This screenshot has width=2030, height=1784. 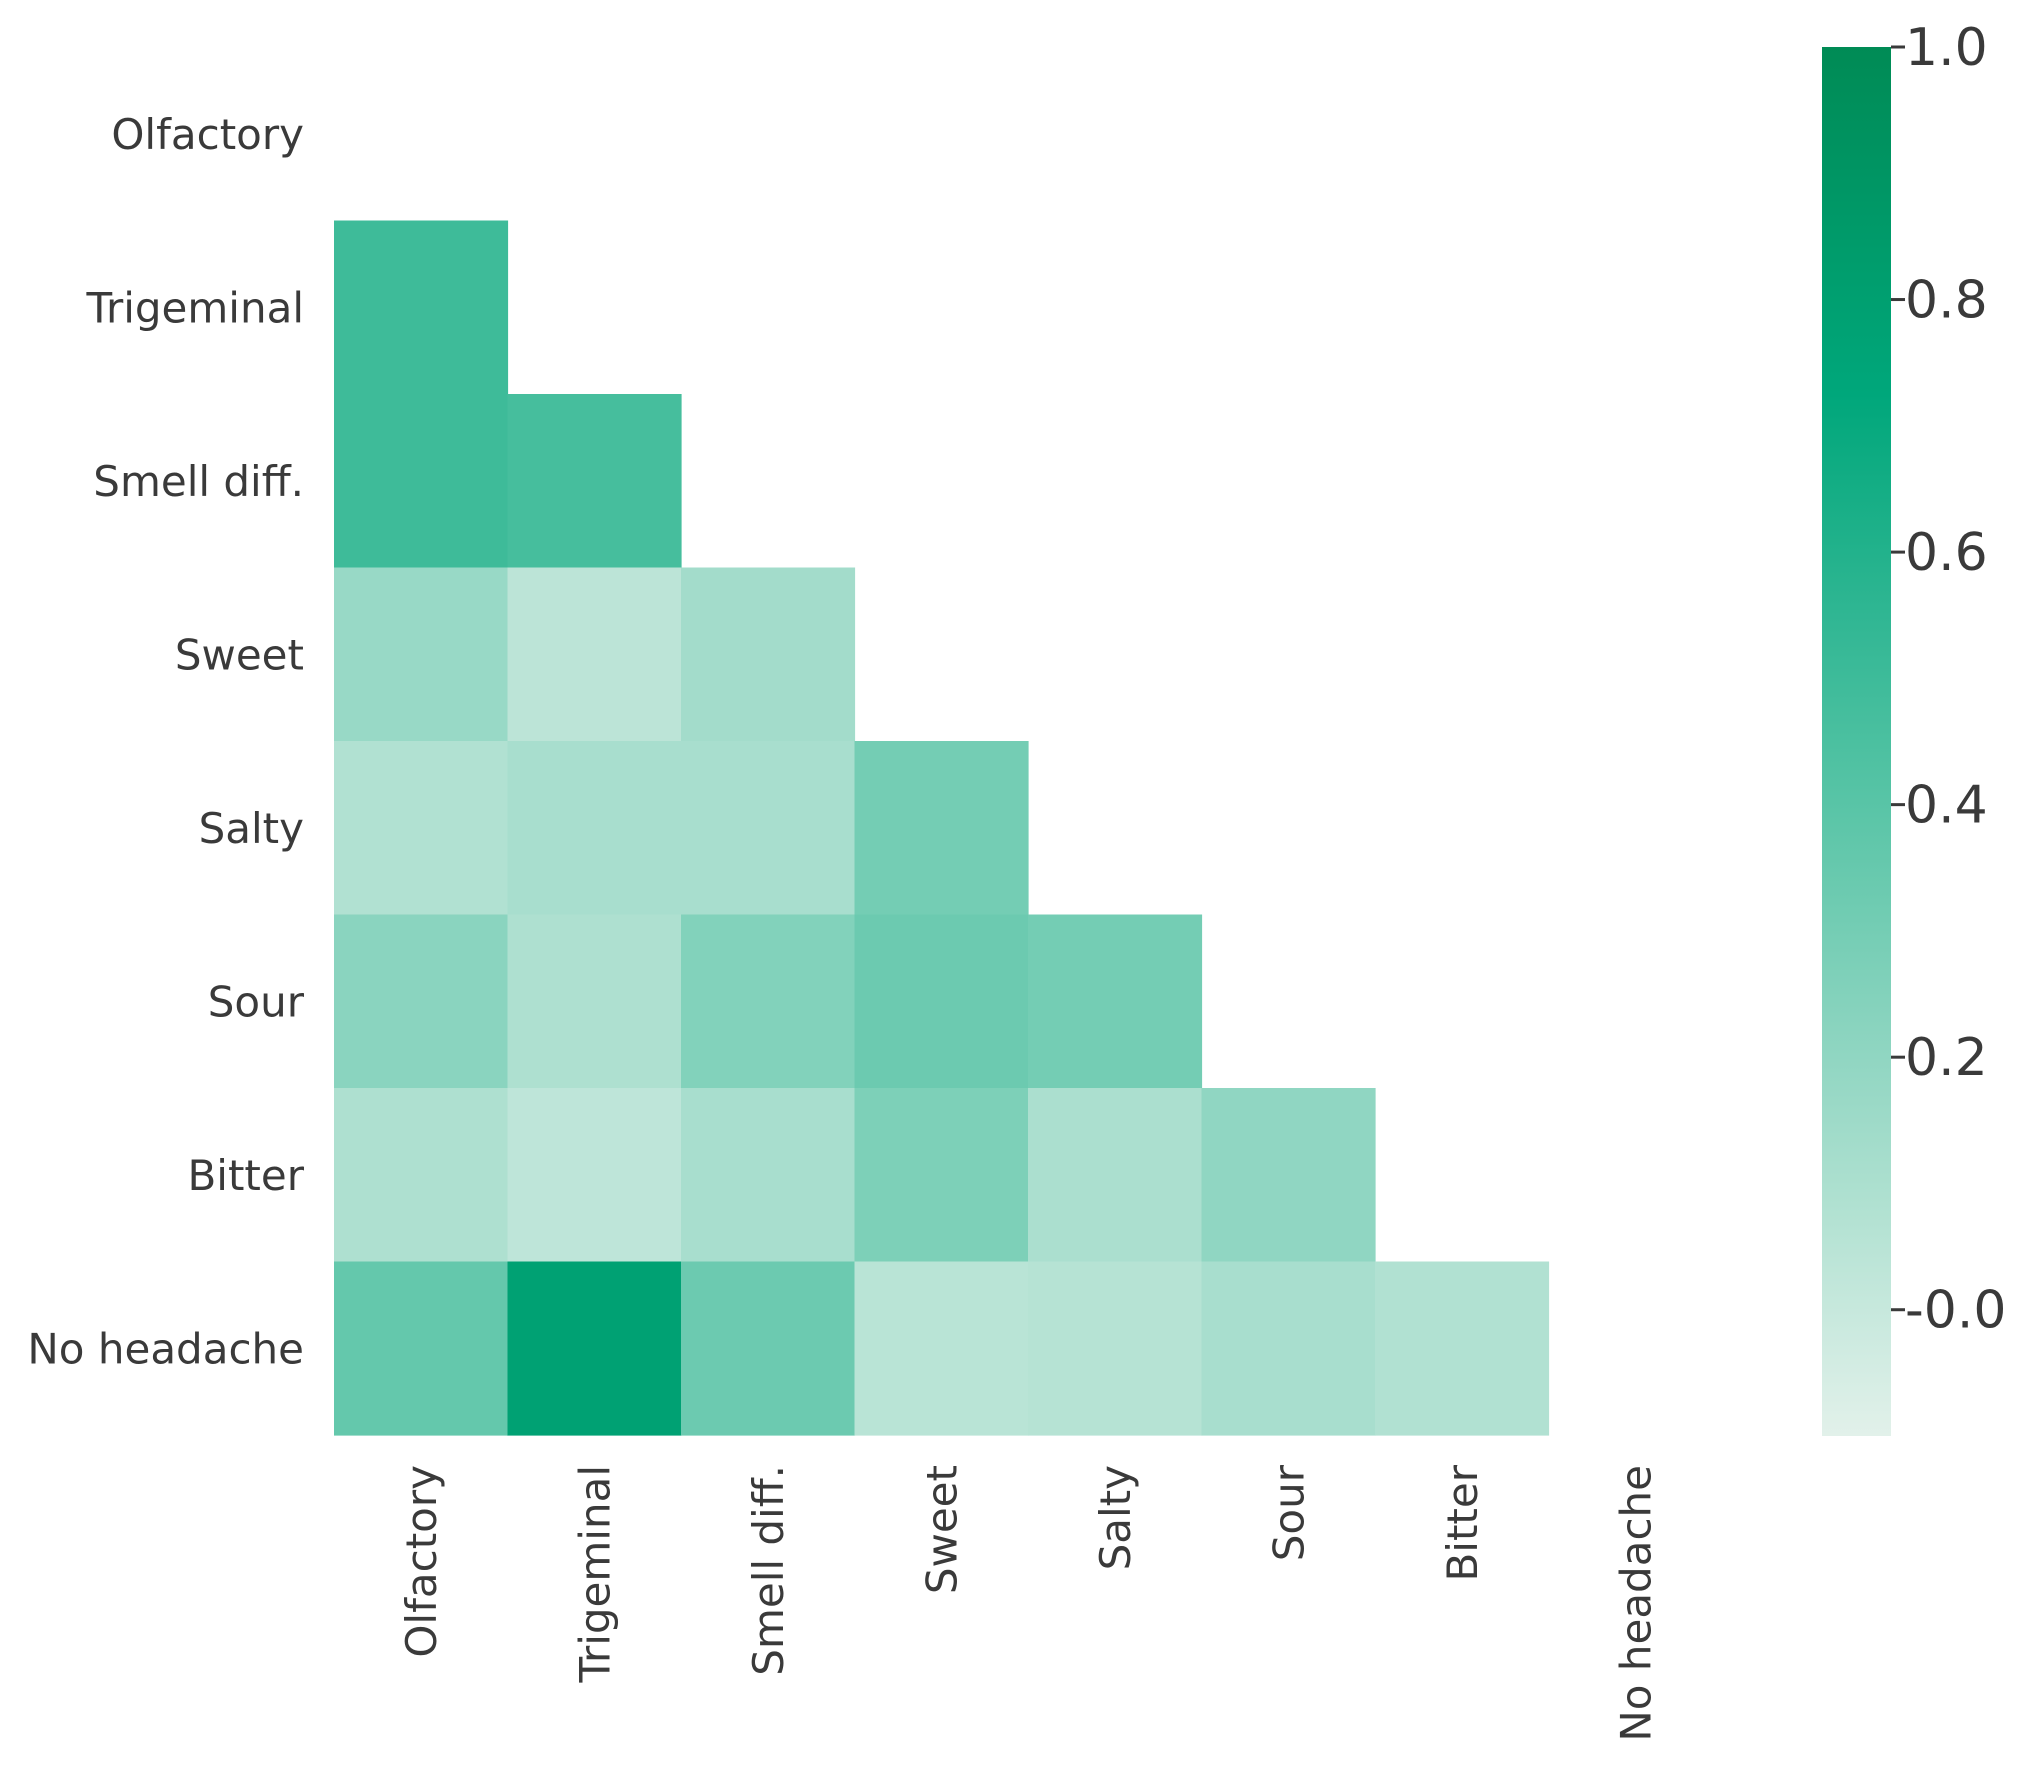 I want to click on x-tick-label: Smell diff., so click(x=768, y=1570).